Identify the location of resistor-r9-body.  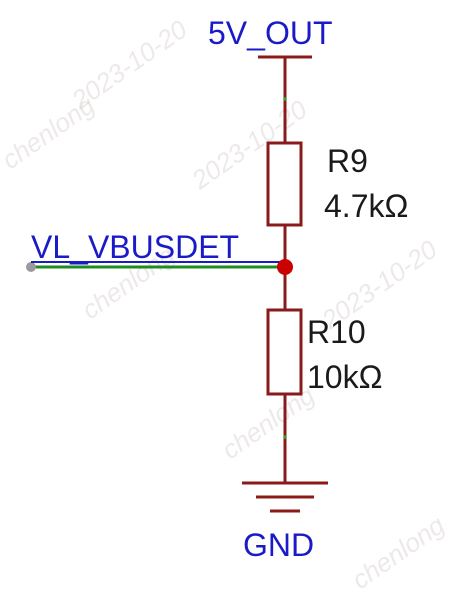
(284, 184).